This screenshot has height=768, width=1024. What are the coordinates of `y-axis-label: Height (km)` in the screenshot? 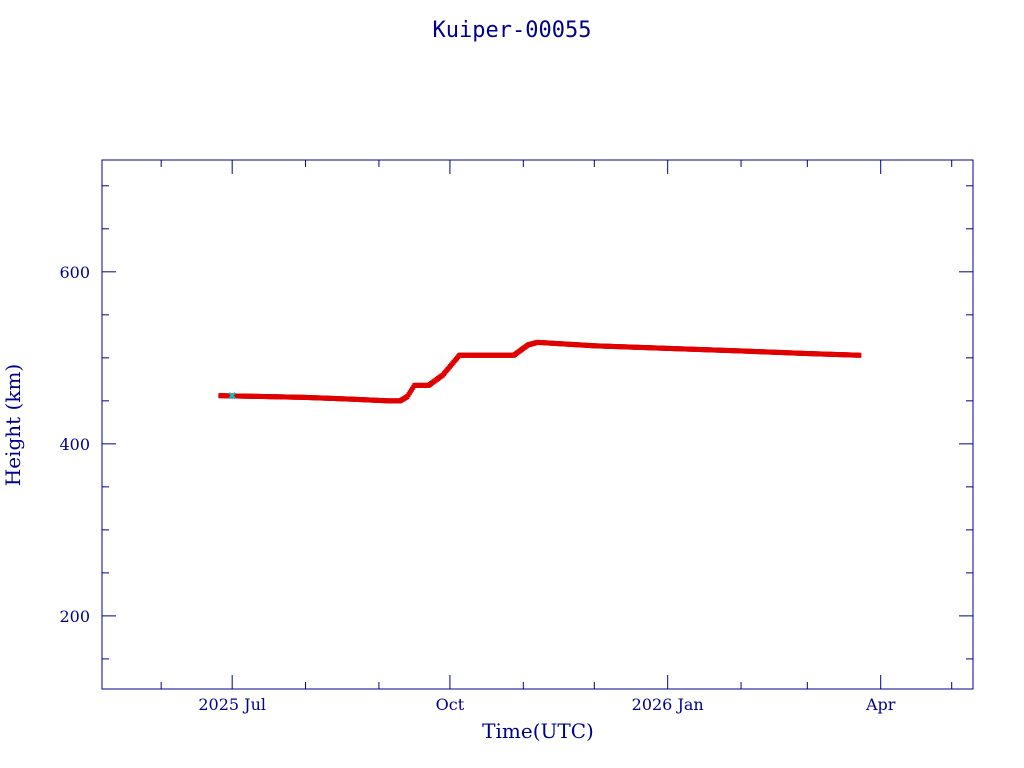 It's located at (13, 425).